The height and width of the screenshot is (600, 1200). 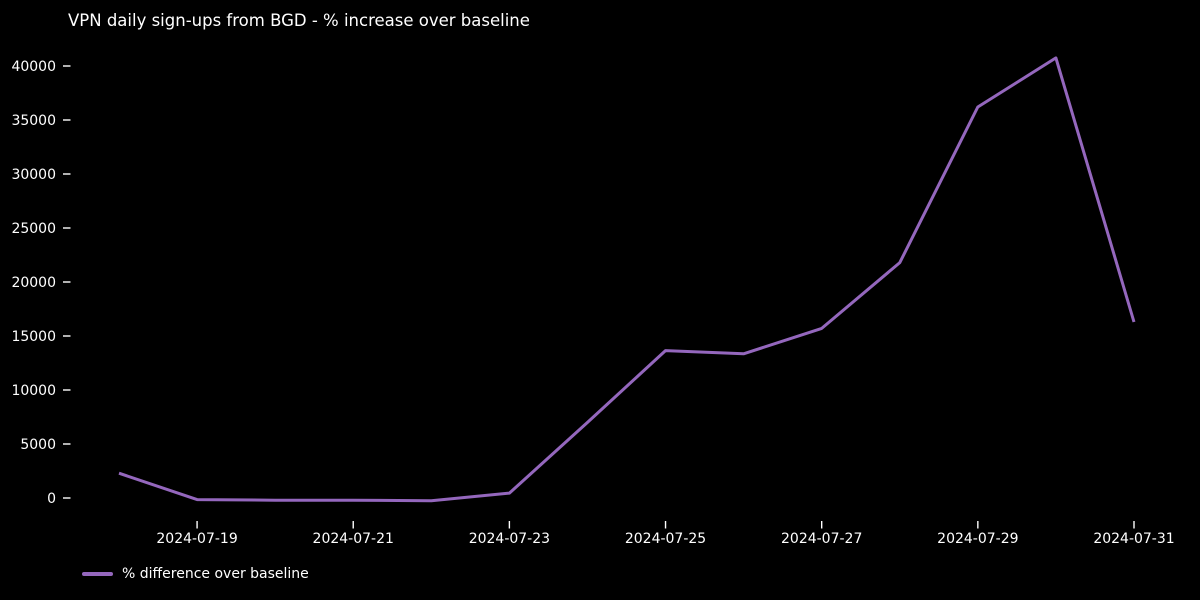 What do you see at coordinates (353, 539) in the screenshot?
I see `x-tick-label: 2024-07-21` at bounding box center [353, 539].